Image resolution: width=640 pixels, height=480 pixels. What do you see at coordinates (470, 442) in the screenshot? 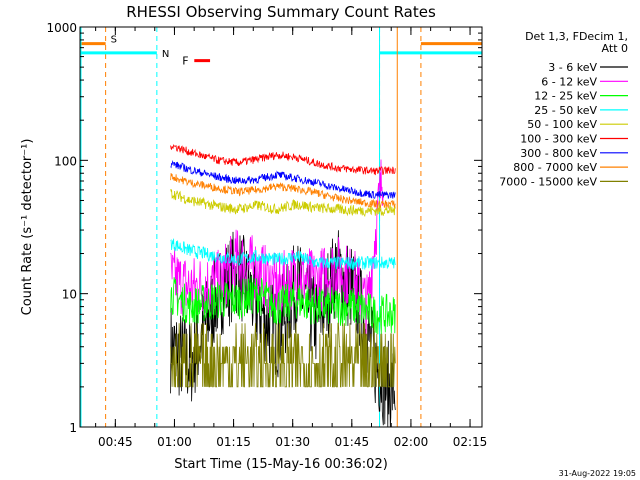
I see `x-tick-label: 02:15` at bounding box center [470, 442].